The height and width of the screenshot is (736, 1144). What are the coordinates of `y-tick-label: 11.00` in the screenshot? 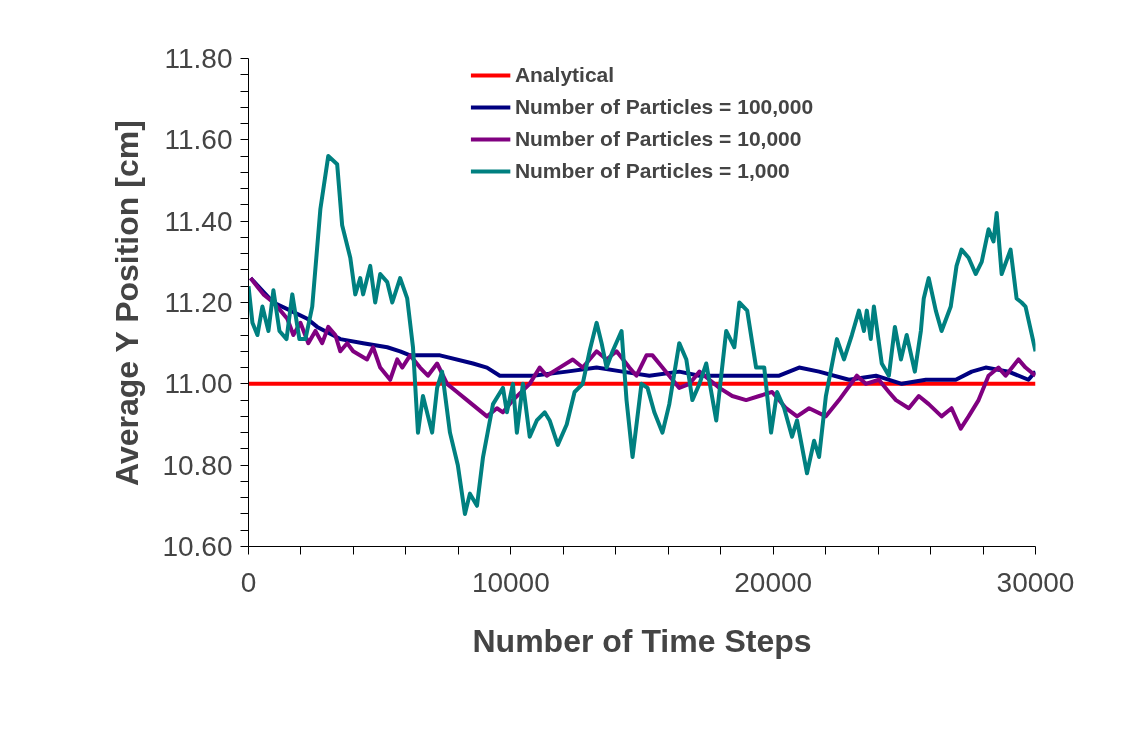 It's located at (198, 384).